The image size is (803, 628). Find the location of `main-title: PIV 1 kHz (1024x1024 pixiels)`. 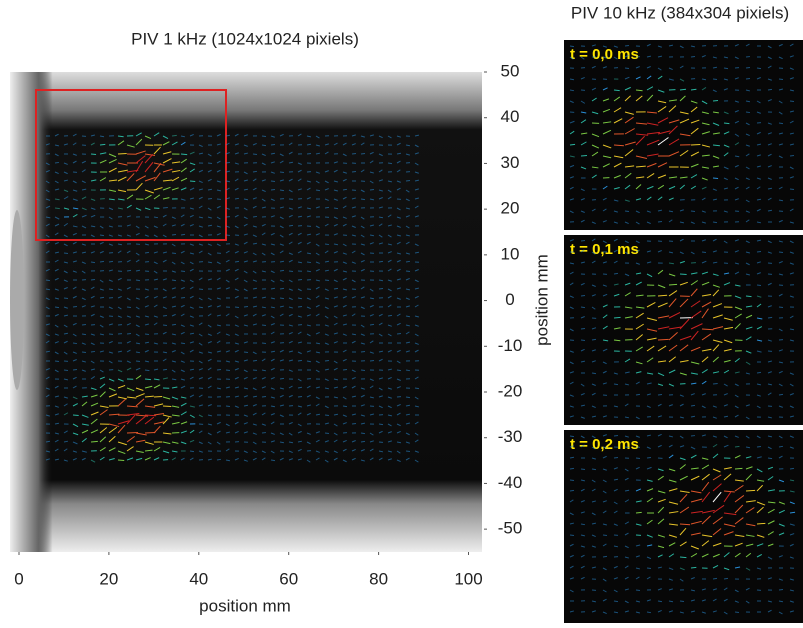

main-title: PIV 1 kHz (1024x1024 pixiels) is located at coordinates (245, 38).